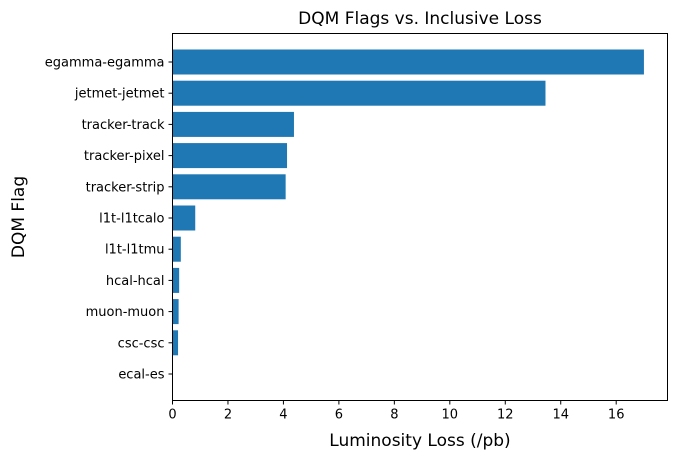 Image resolution: width=678 pixels, height=461 pixels. What do you see at coordinates (172, 415) in the screenshot?
I see `x-tick-label: 0` at bounding box center [172, 415].